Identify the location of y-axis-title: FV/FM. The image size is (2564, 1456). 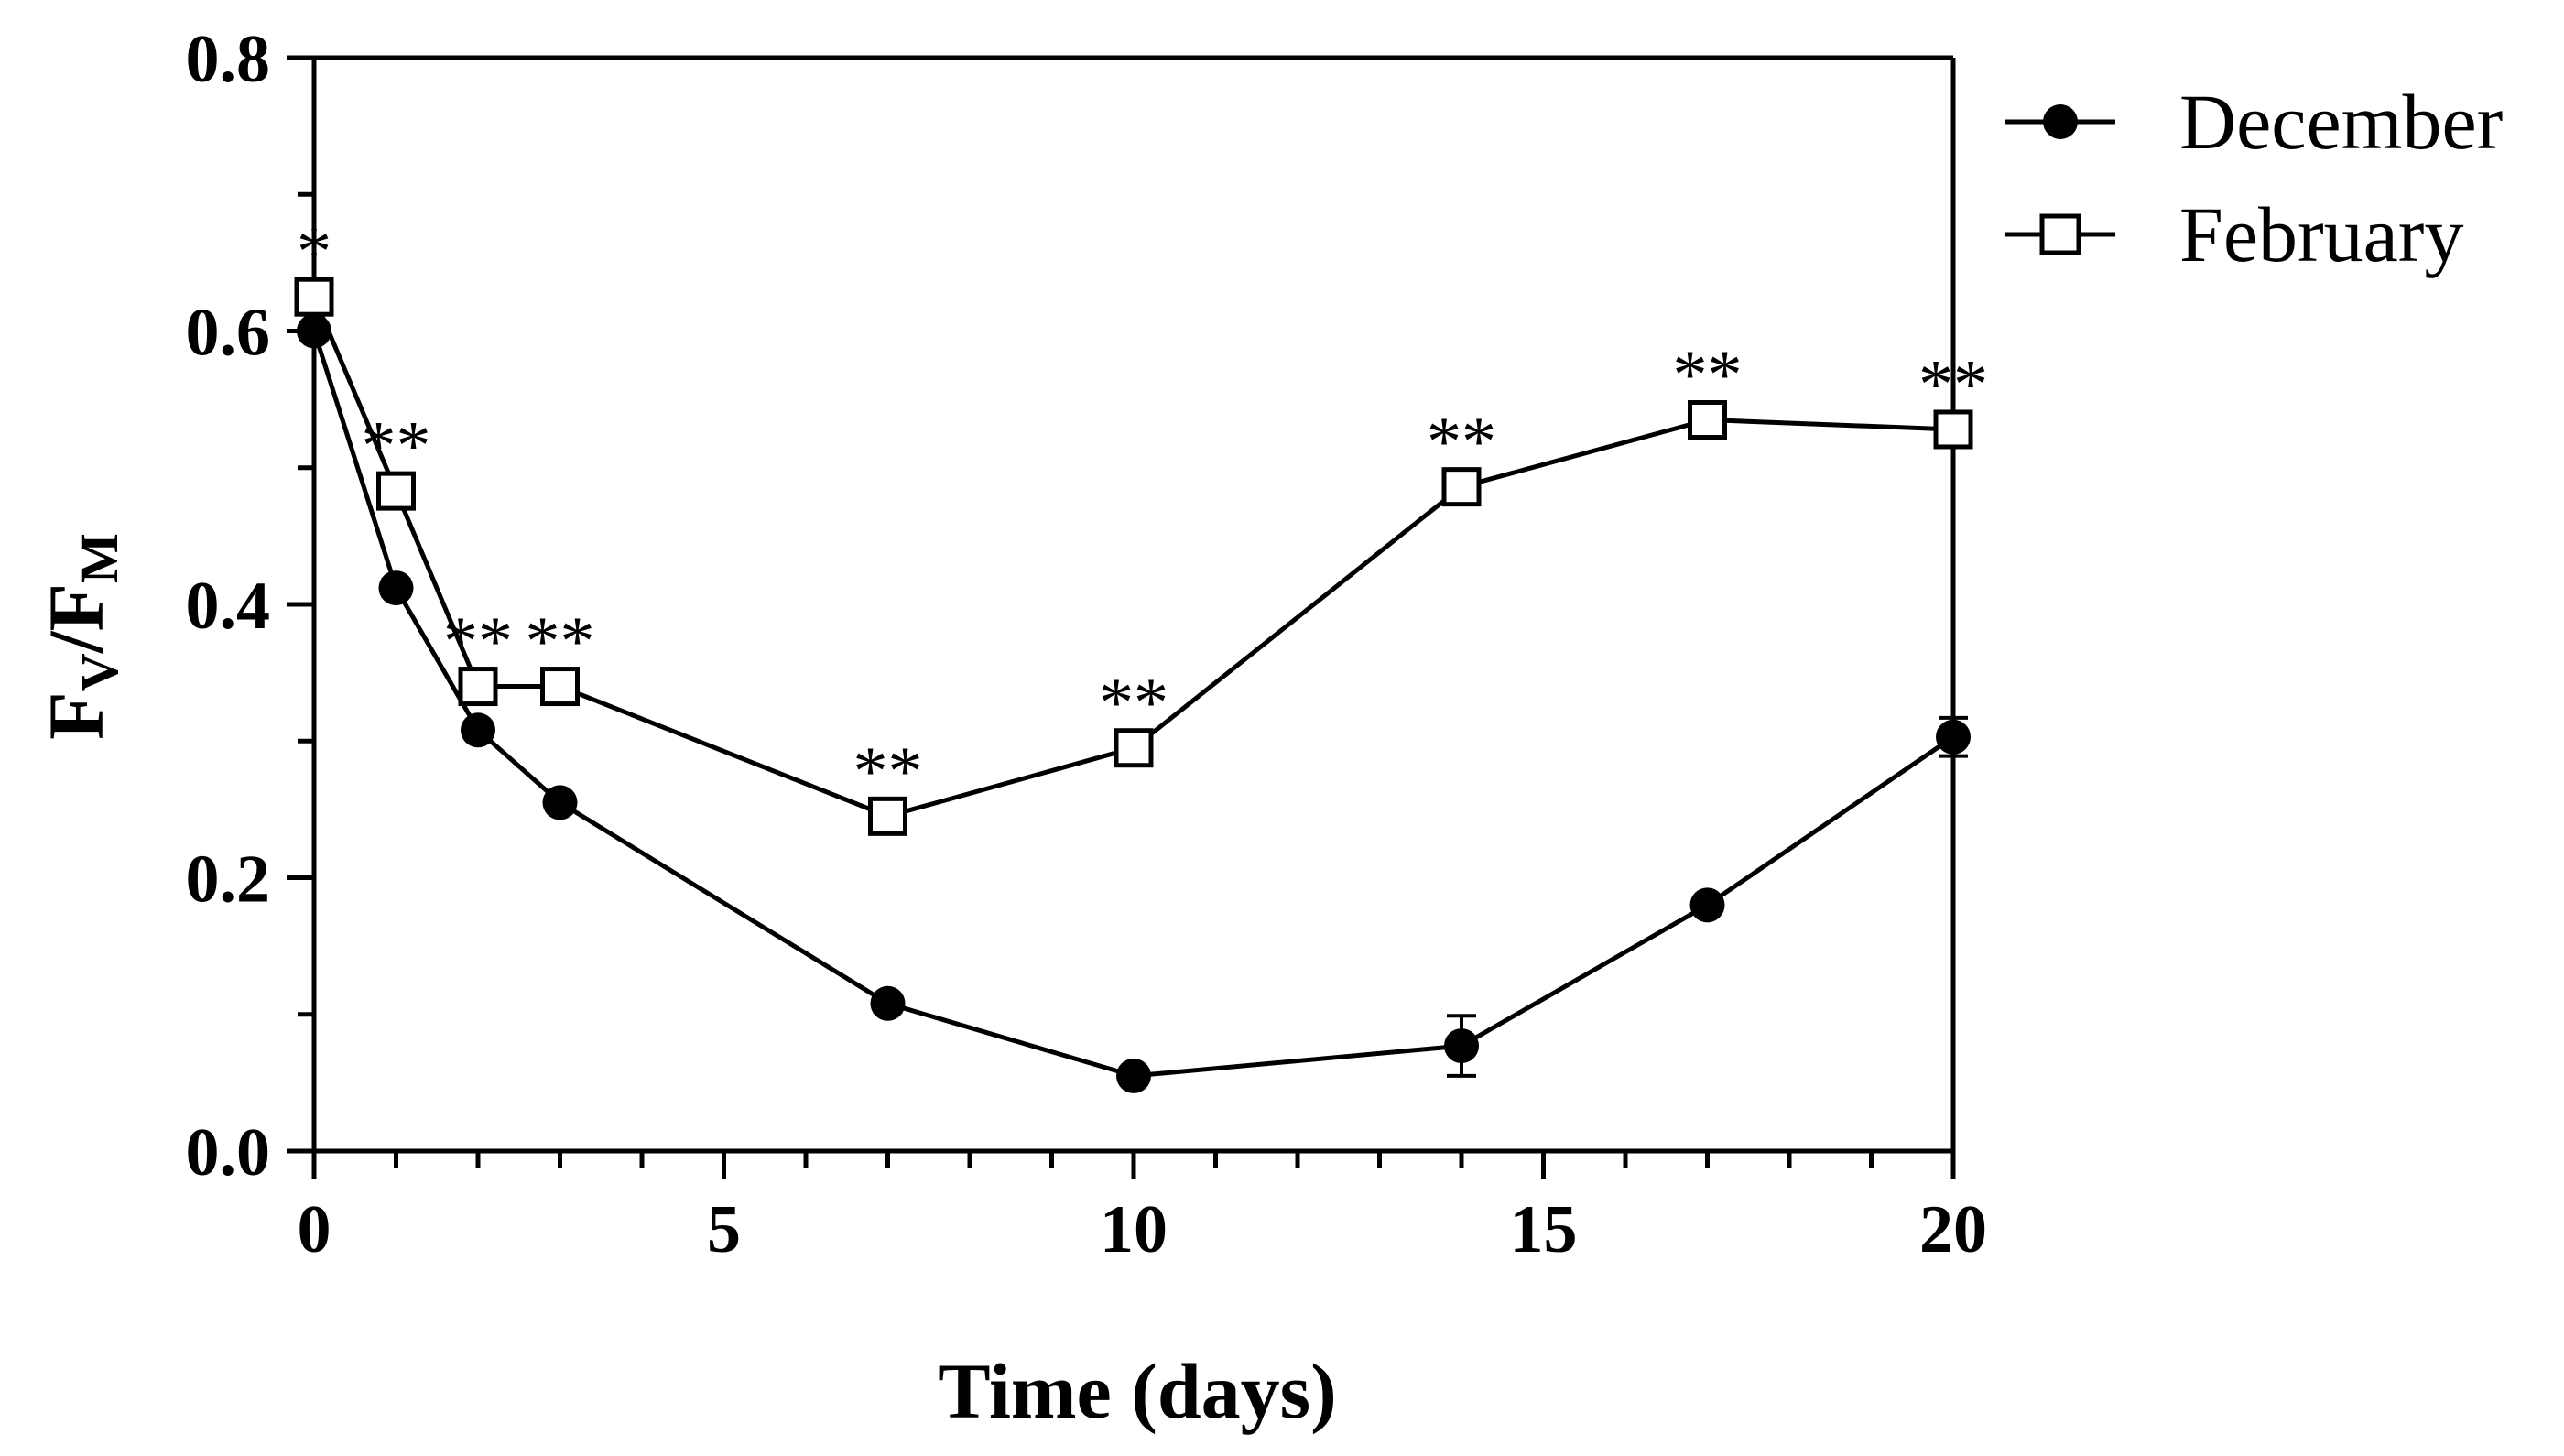
(80, 636).